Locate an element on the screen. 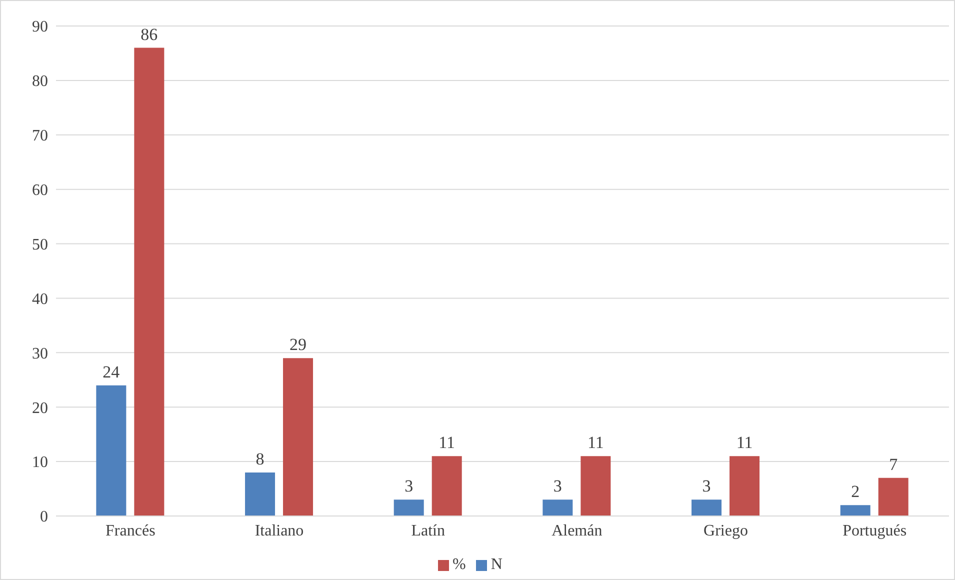 This screenshot has height=580, width=955. y-tick-label: 60 is located at coordinates (40, 191).